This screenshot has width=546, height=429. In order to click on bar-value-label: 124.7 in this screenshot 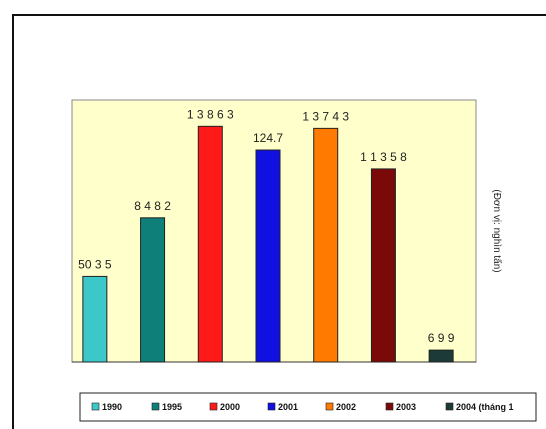, I will do `click(268, 138)`.